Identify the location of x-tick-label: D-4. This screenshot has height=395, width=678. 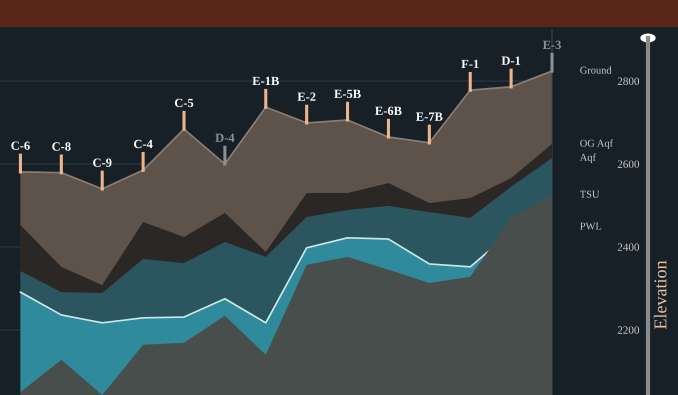
(224, 138).